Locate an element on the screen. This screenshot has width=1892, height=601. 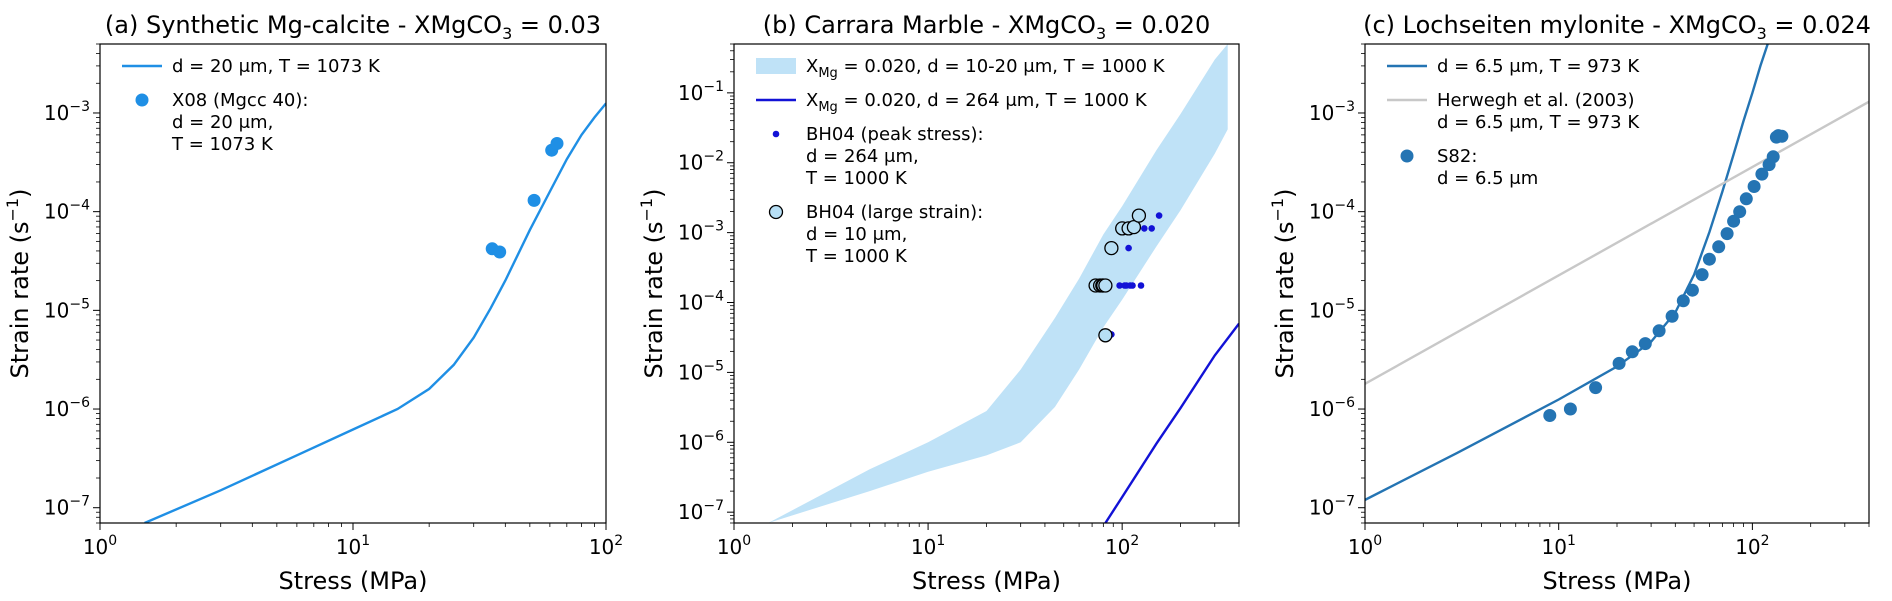
legend-item: BH04 (peak stress):d = 264 μm,T = 1000 K is located at coordinates (878, 156).